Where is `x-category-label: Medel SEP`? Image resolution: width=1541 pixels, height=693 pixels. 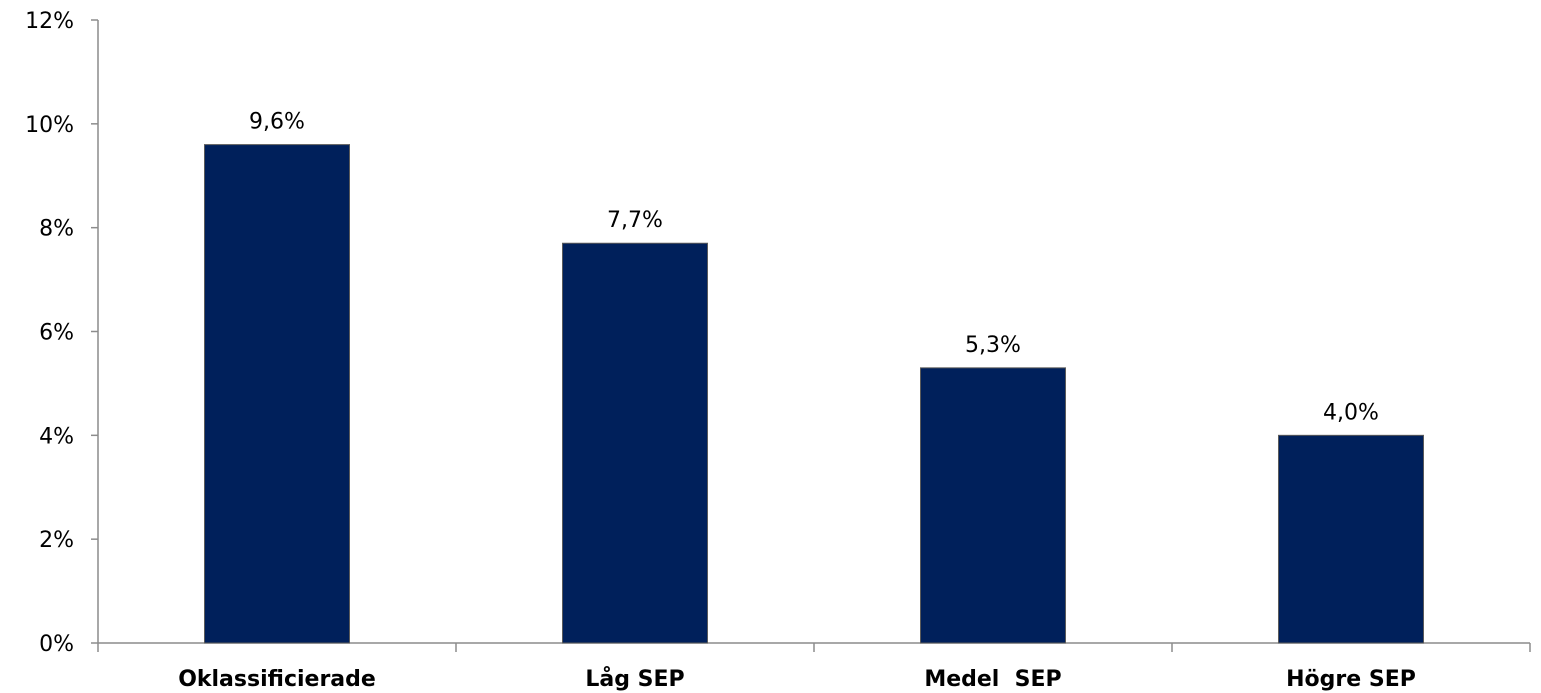
x-category-label: Medel SEP is located at coordinates (992, 679).